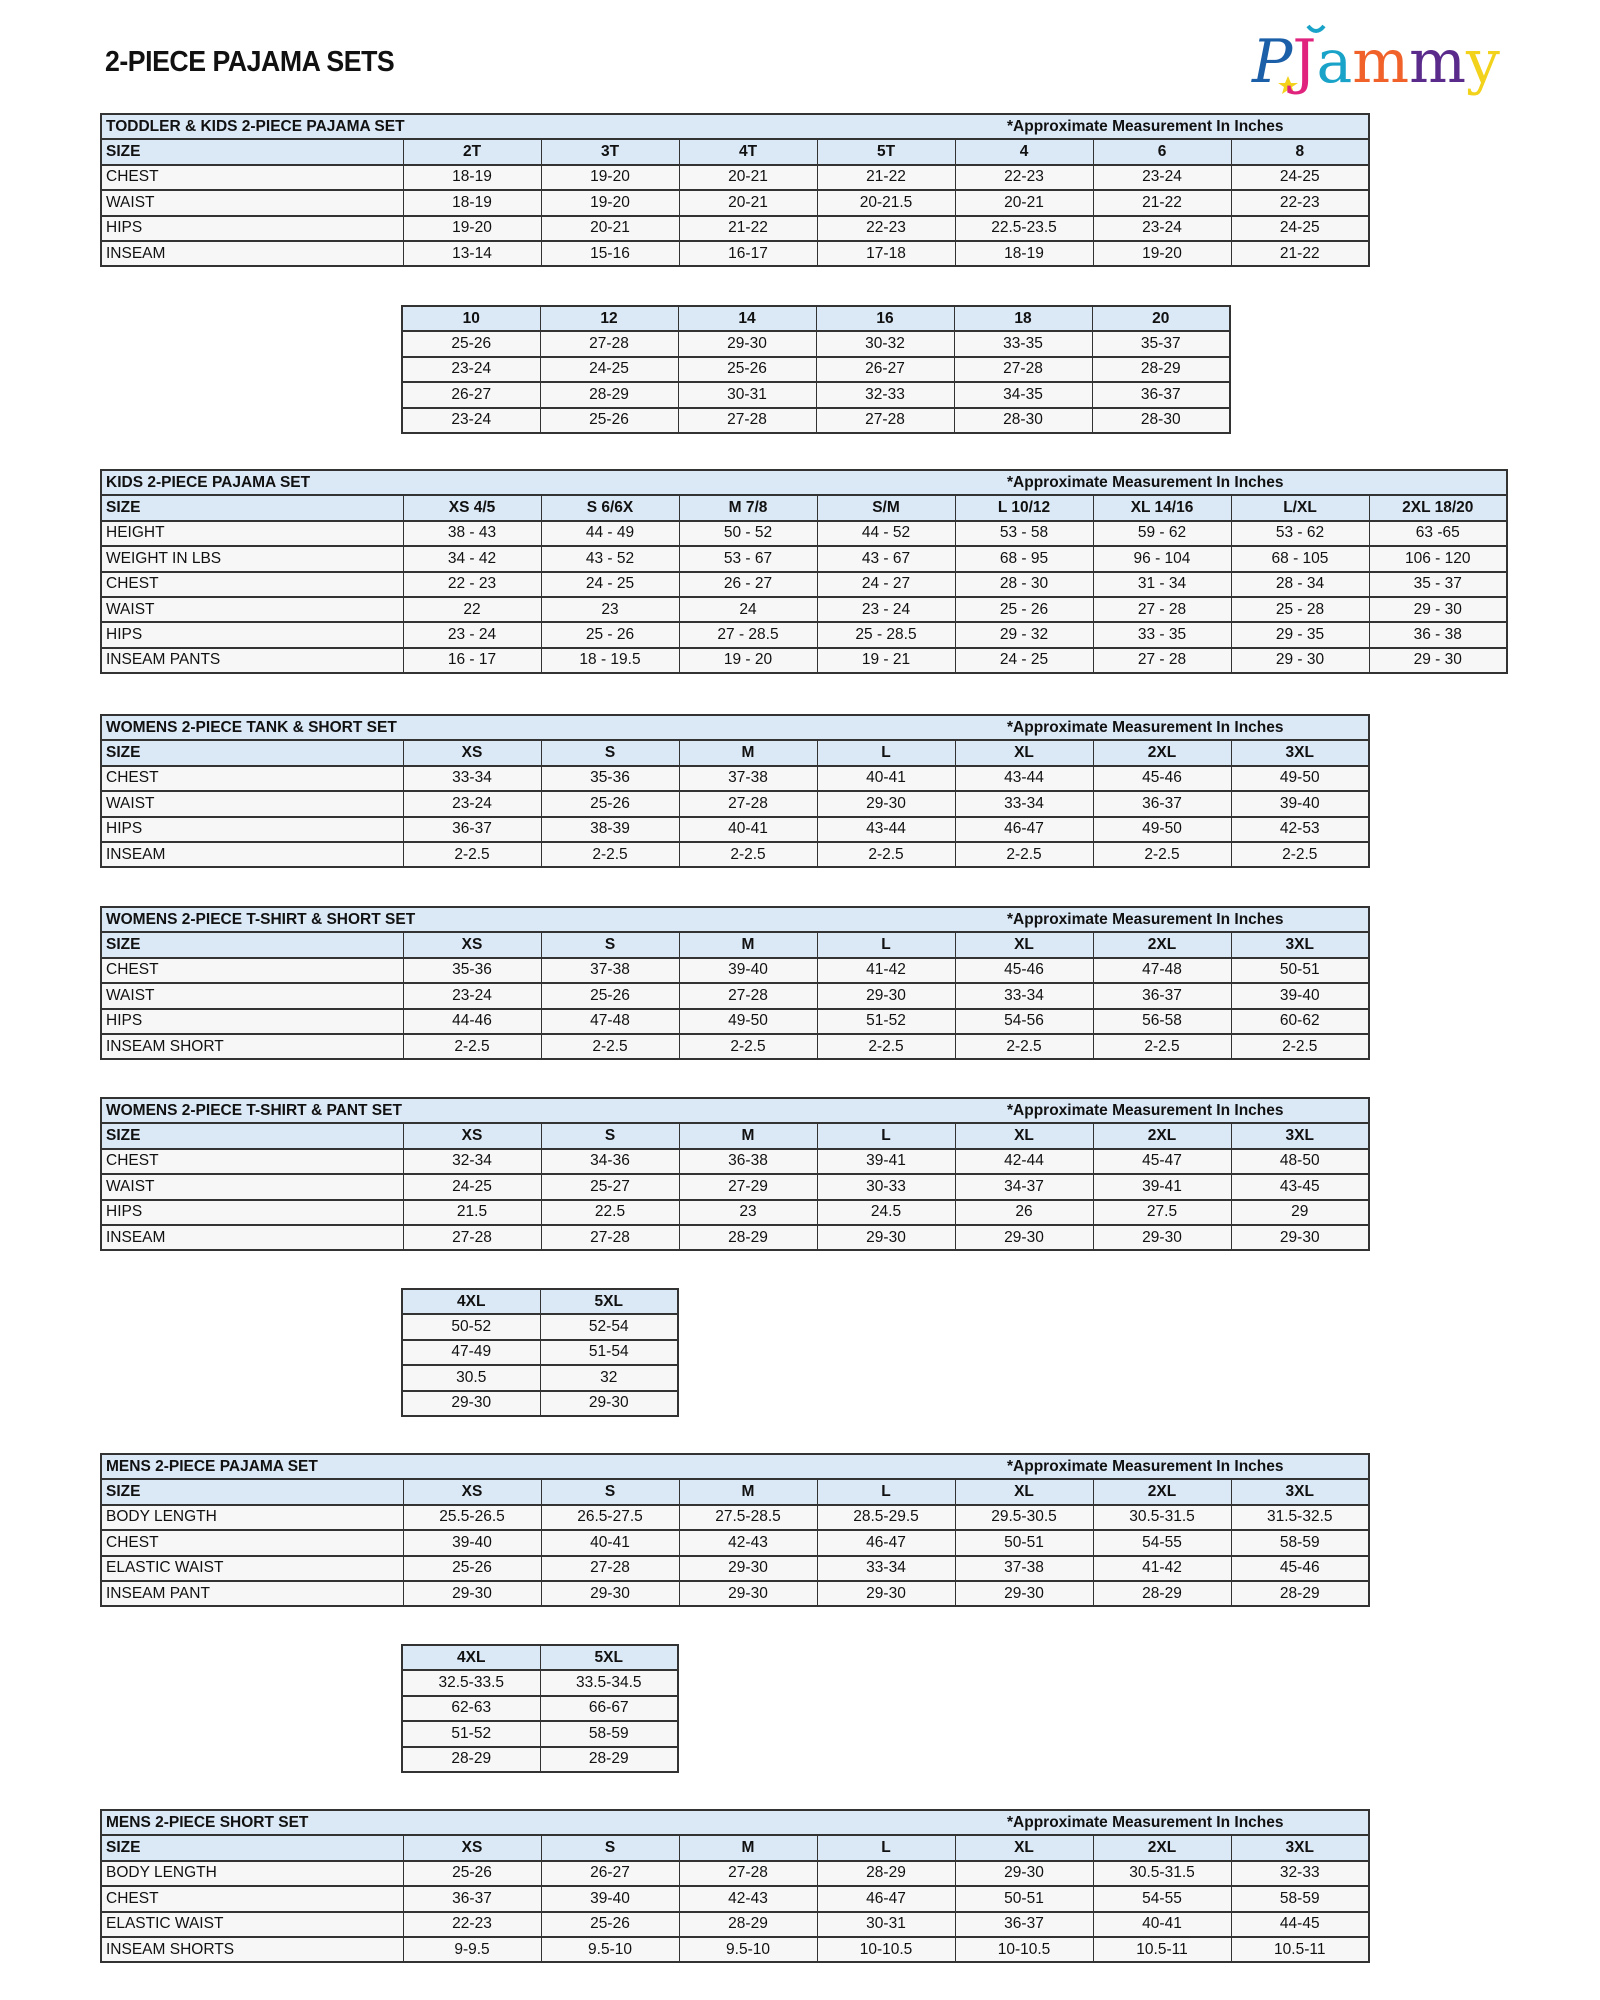 The image size is (1600, 2000). Describe the element at coordinates (609, 778) in the screenshot. I see `table-cell: 35-36` at that location.